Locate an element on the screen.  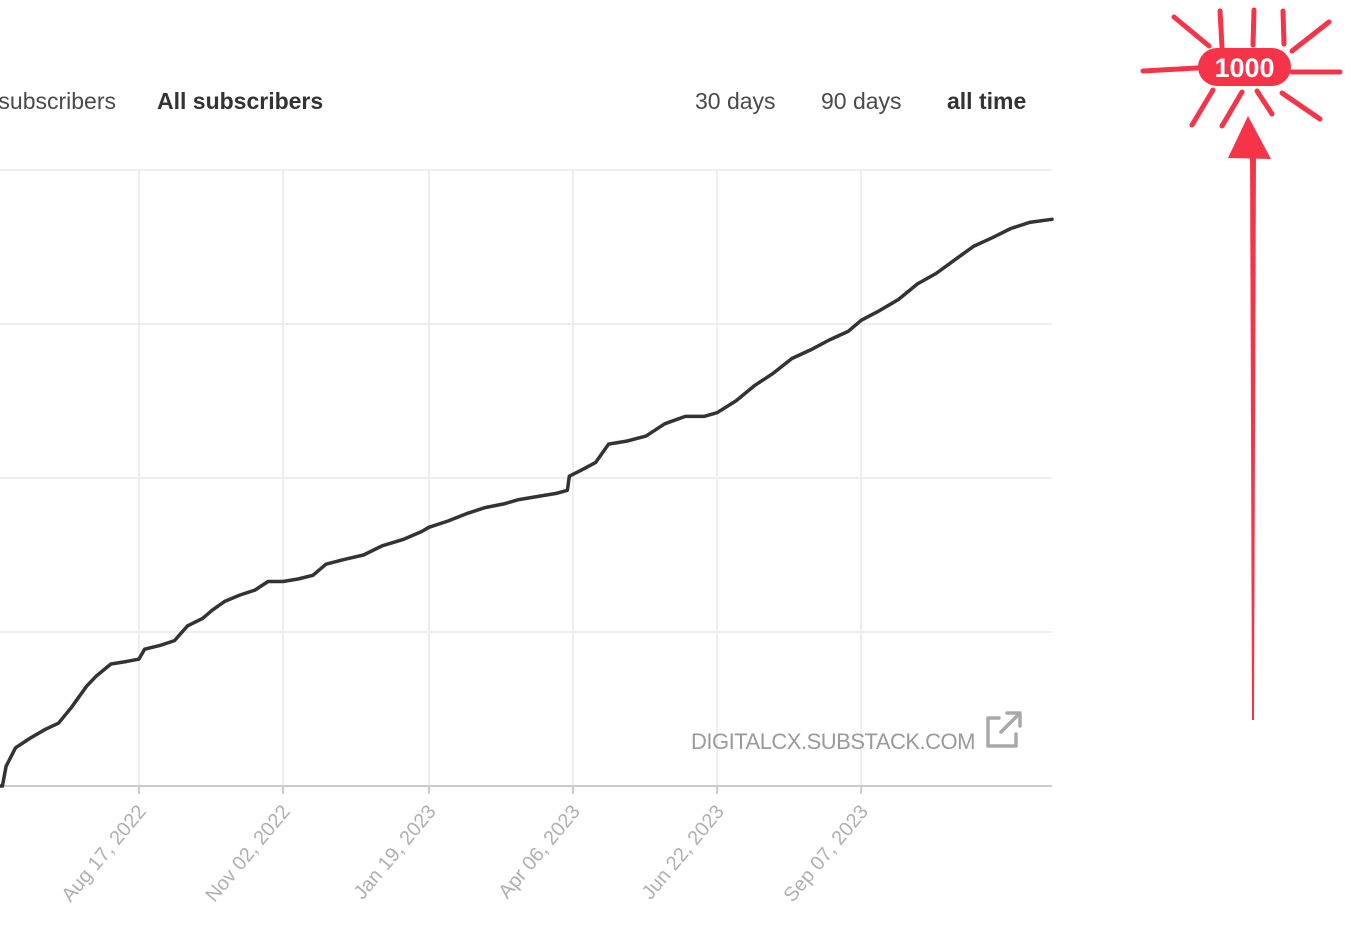
count-badge is located at coordinates (1244, 67).